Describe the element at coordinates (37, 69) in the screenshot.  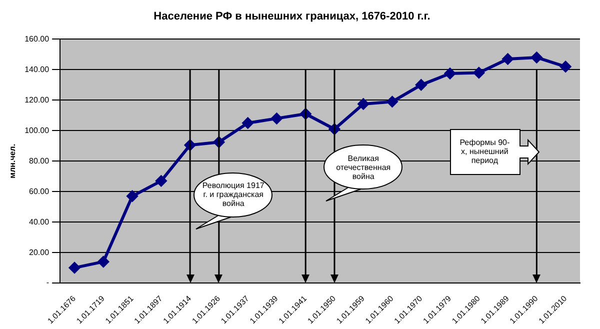
I see `y-tick-label: 140.00` at that location.